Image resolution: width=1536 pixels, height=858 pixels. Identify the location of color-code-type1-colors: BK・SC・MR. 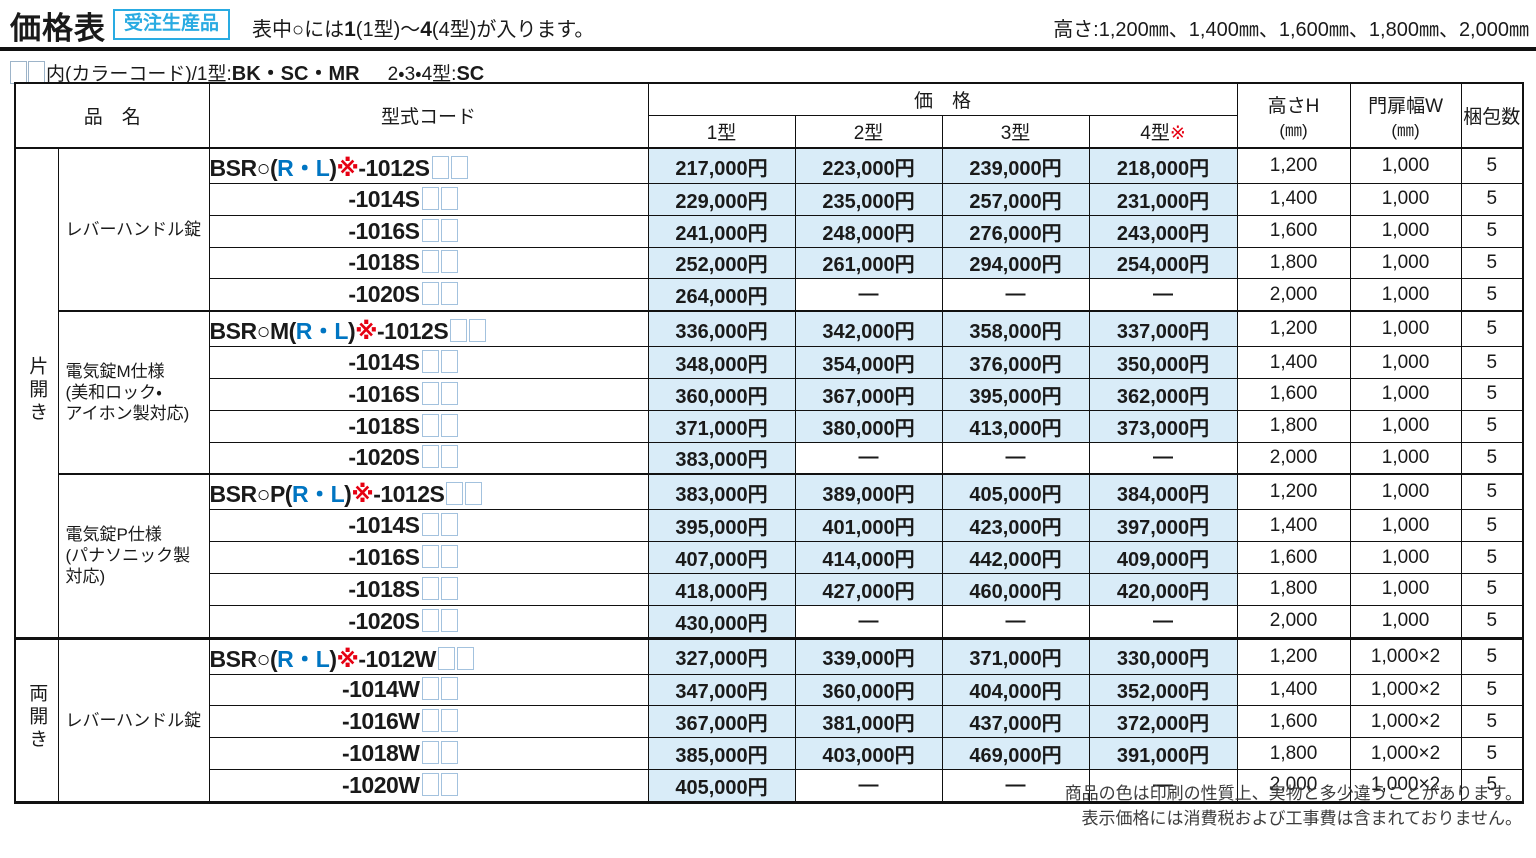
(295, 74).